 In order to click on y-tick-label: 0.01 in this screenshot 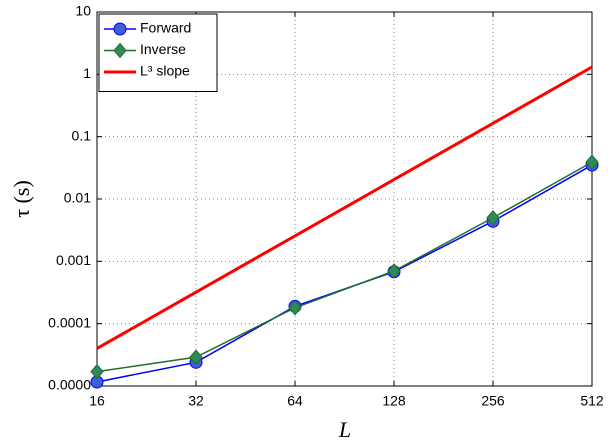, I will do `click(77, 198)`.